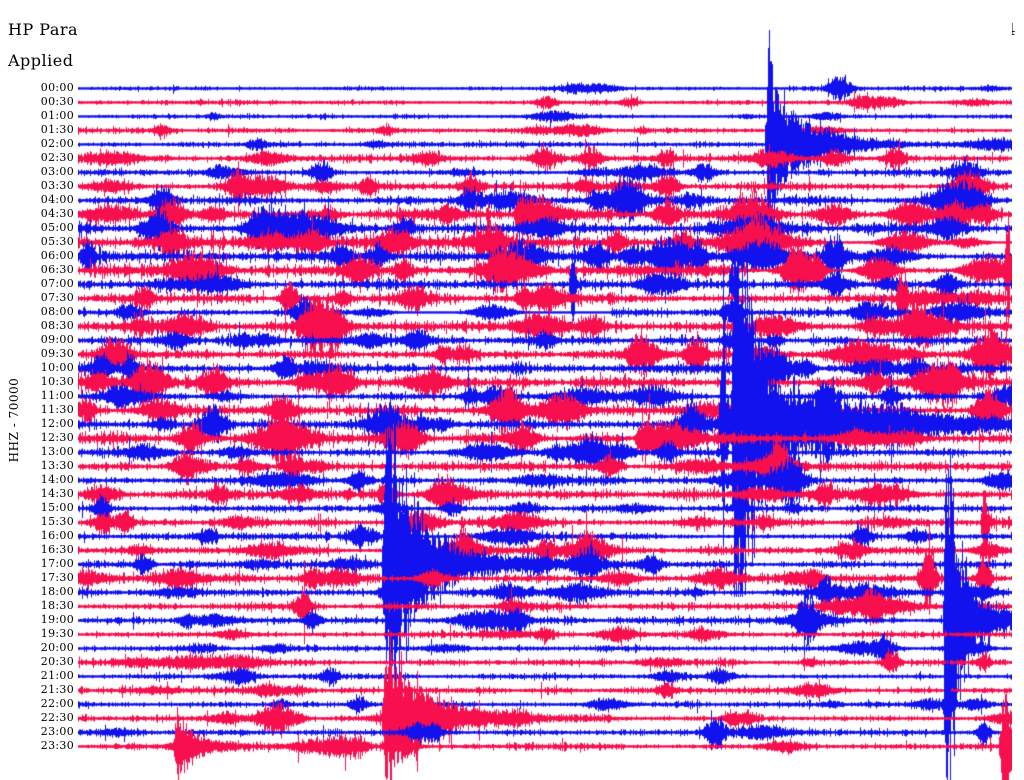 The image size is (1024, 780). Describe the element at coordinates (57, 535) in the screenshot. I see `time-label: 16:00` at that location.